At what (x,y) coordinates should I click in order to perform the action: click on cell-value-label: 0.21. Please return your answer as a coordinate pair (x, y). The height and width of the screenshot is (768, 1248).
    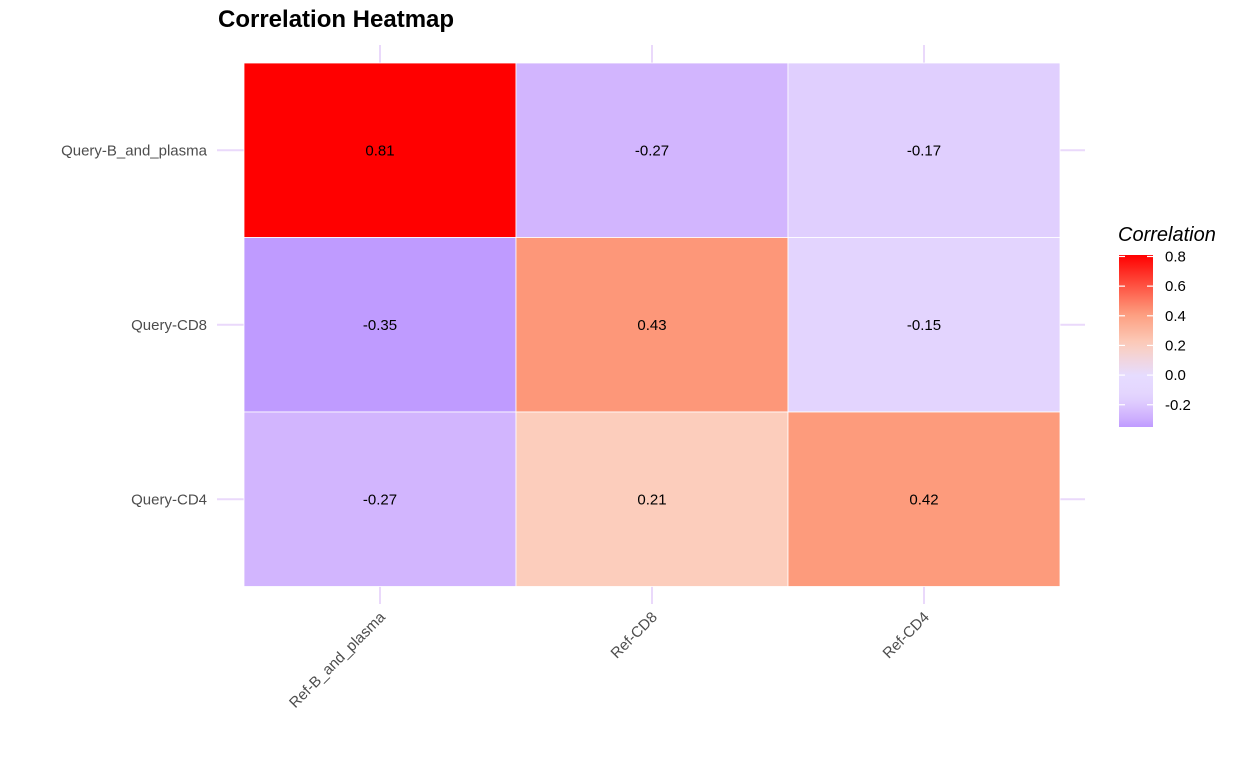
    Looking at the image, I should click on (651, 499).